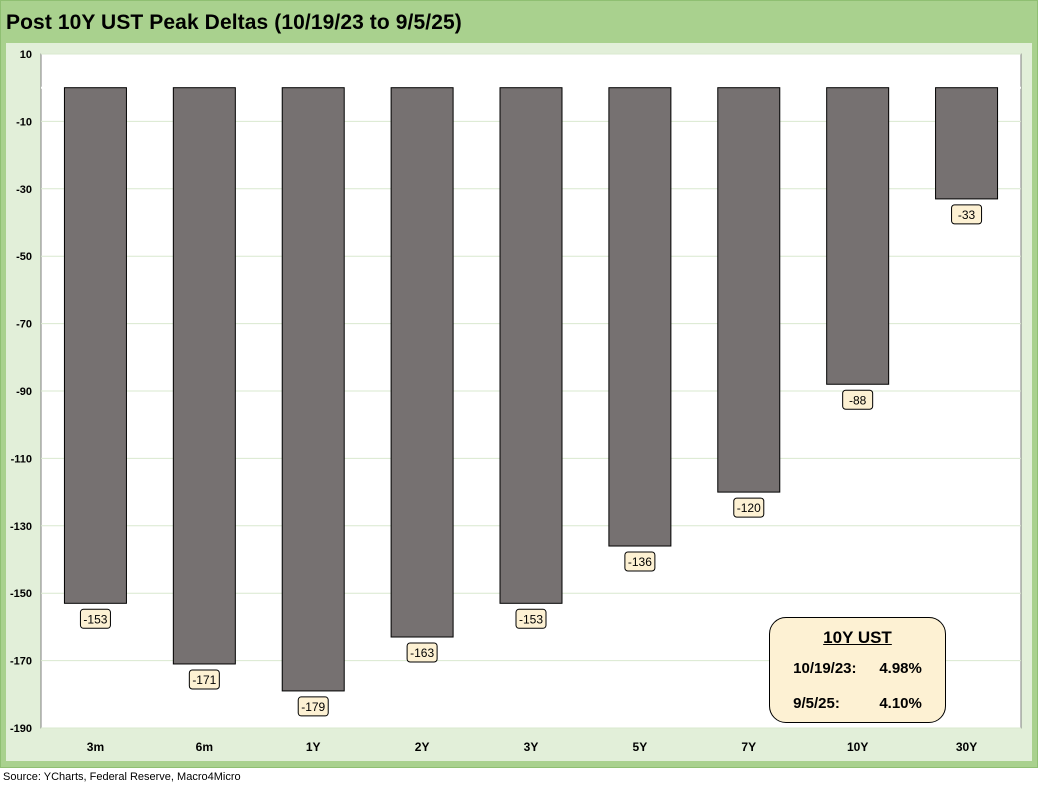 This screenshot has height=793, width=1038. Describe the element at coordinates (531, 747) in the screenshot. I see `x-tick-label: 3Y` at that location.